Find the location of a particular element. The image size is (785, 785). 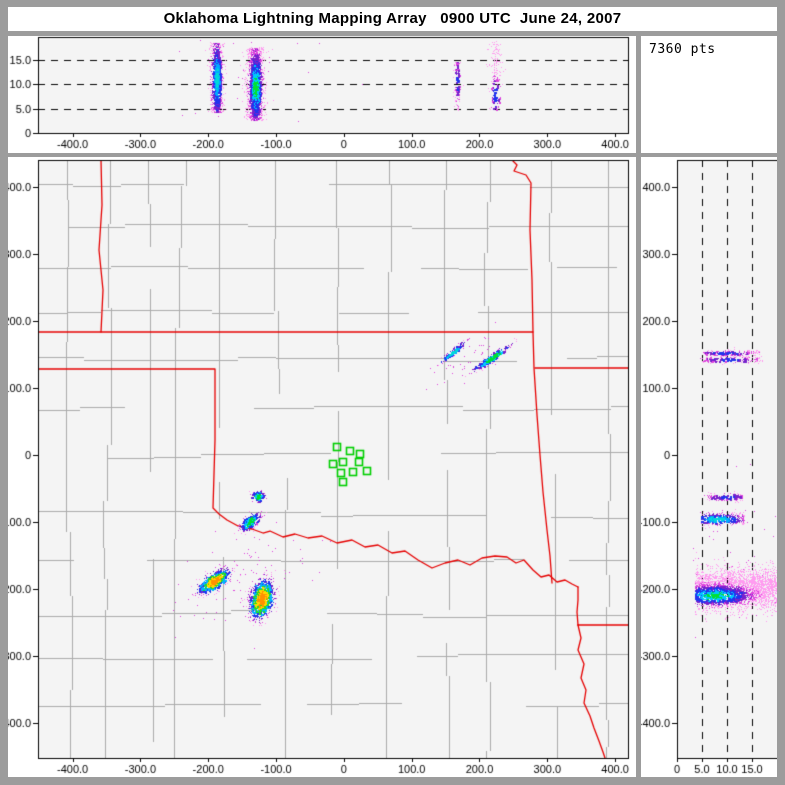

ns-altitude-plot is located at coordinates (709, 467).